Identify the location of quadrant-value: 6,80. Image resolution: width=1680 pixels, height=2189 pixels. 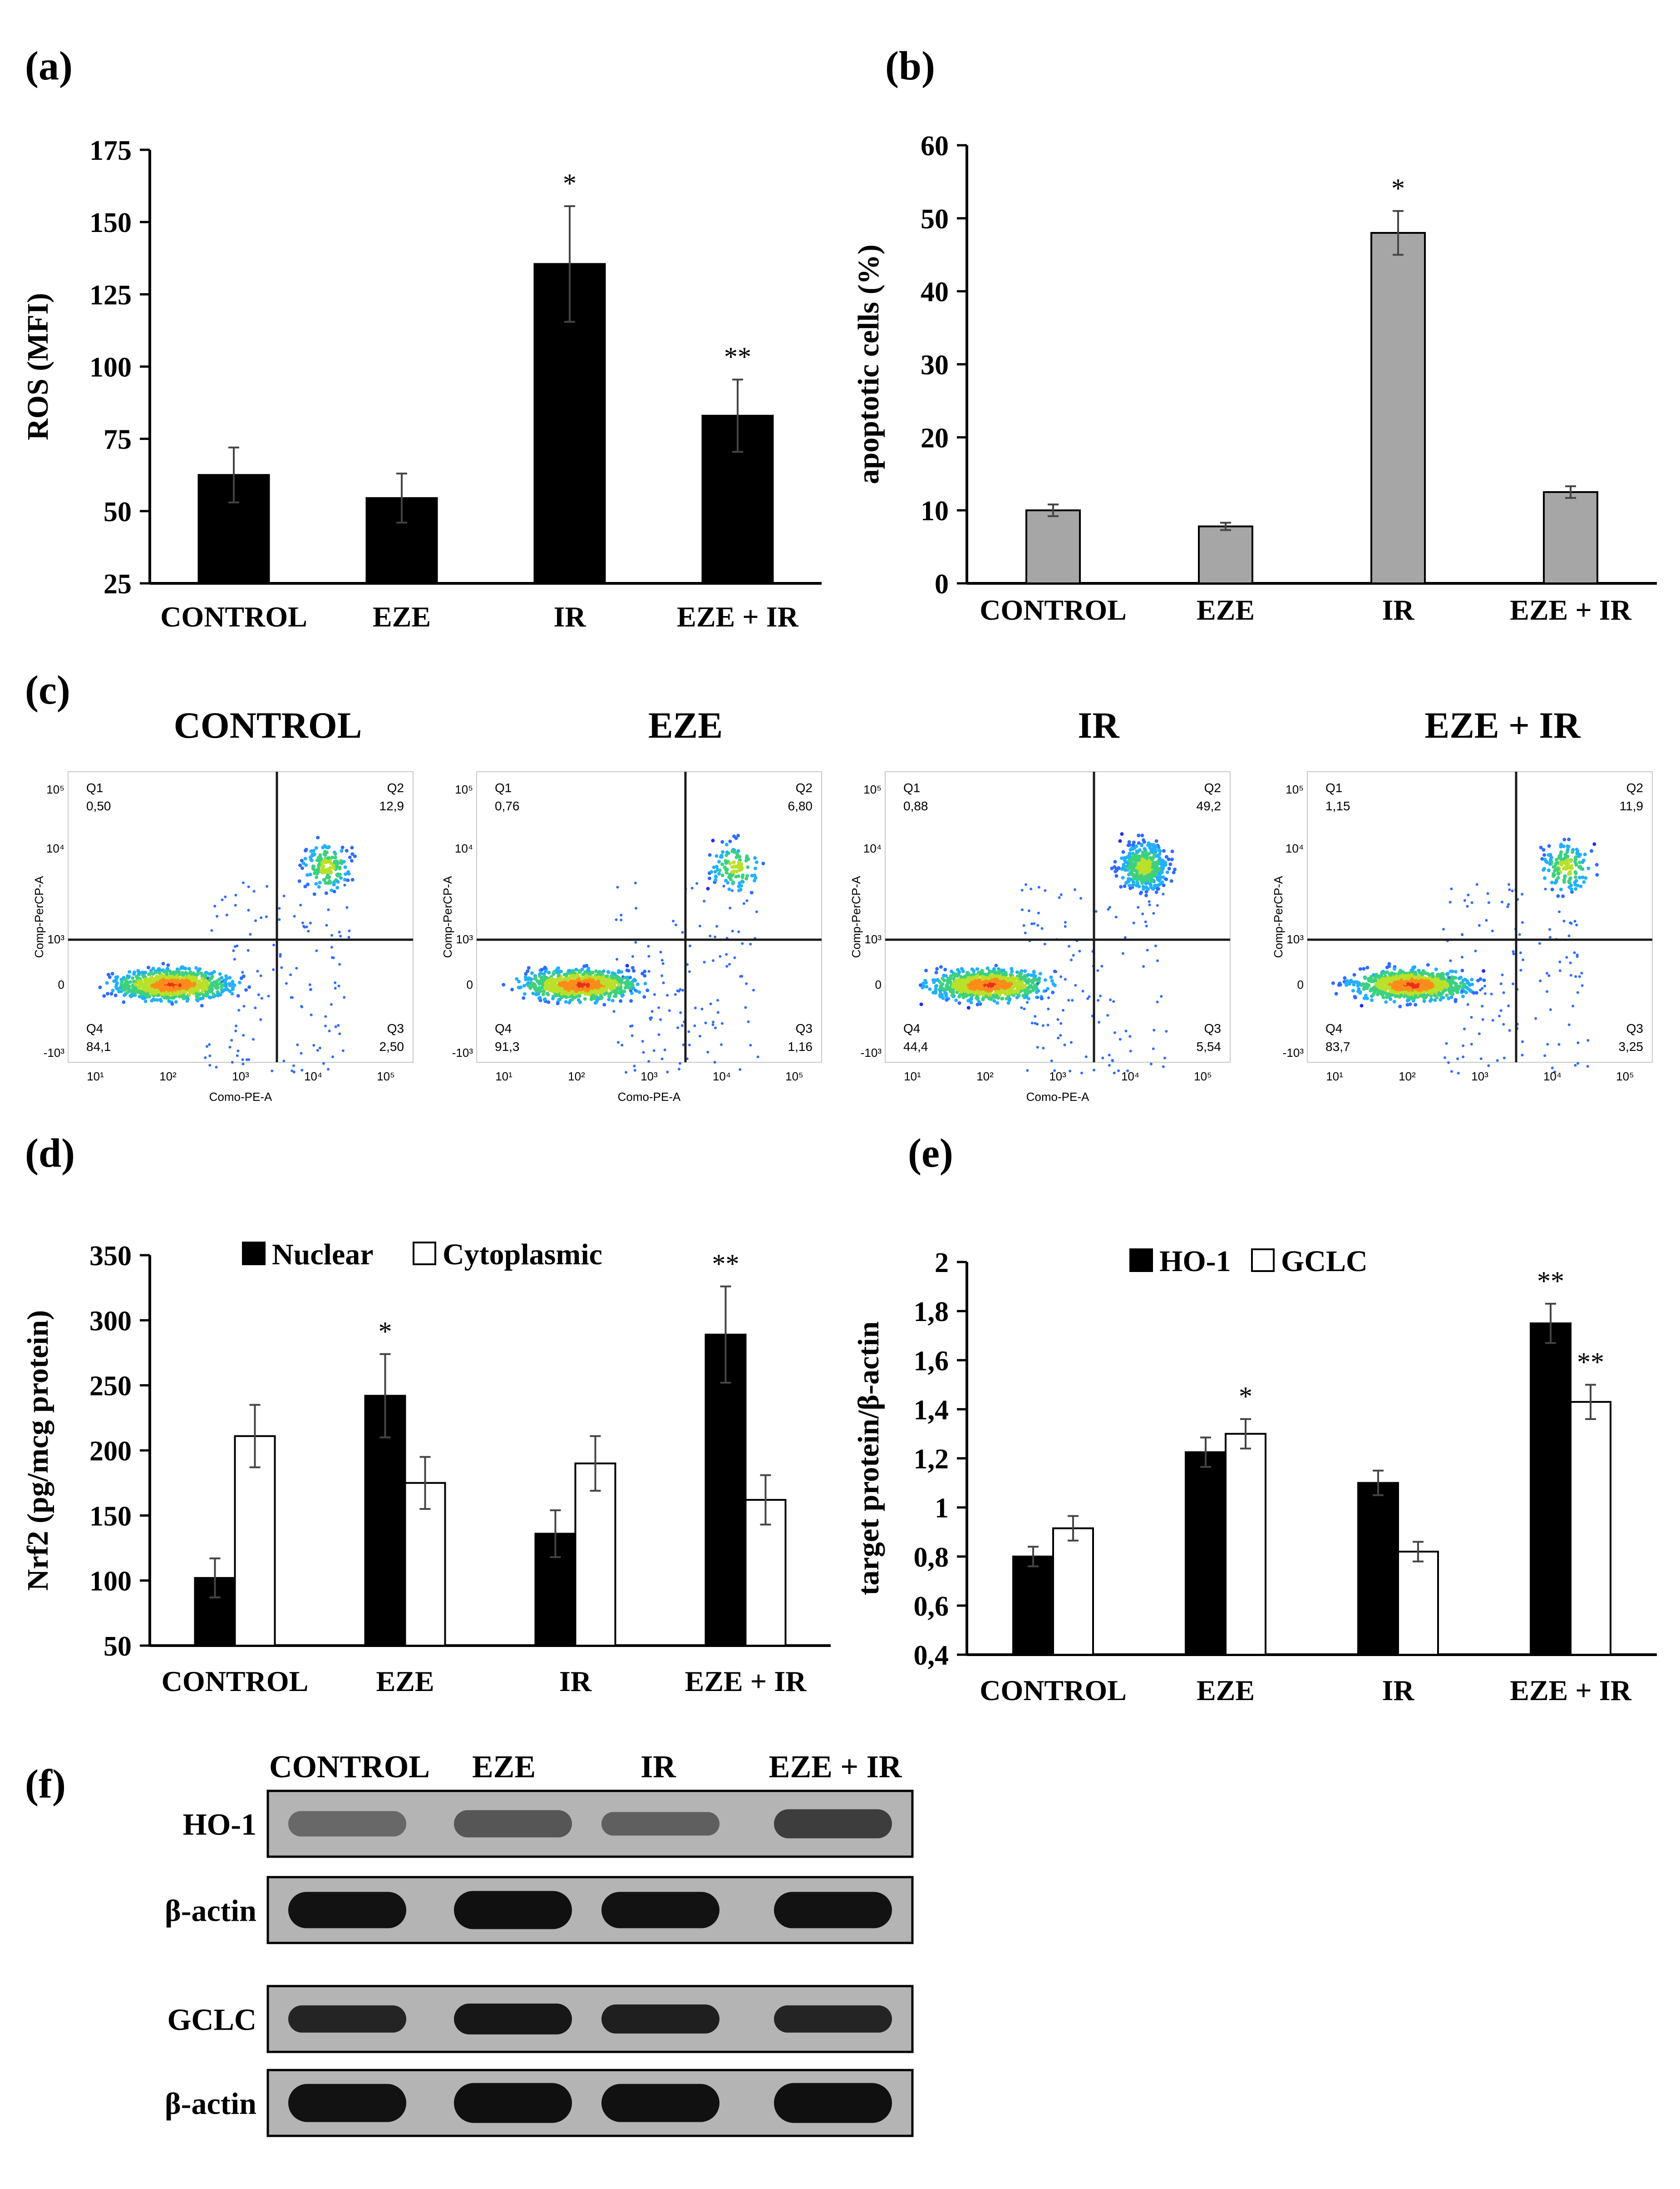
(800, 806).